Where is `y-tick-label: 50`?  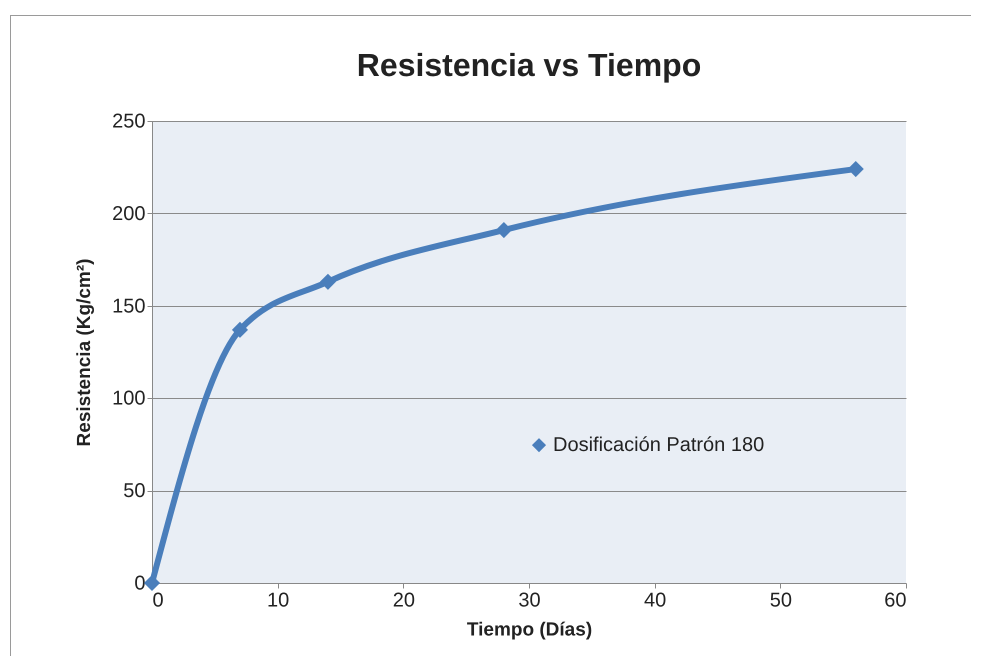 y-tick-label: 50 is located at coordinates (134, 491).